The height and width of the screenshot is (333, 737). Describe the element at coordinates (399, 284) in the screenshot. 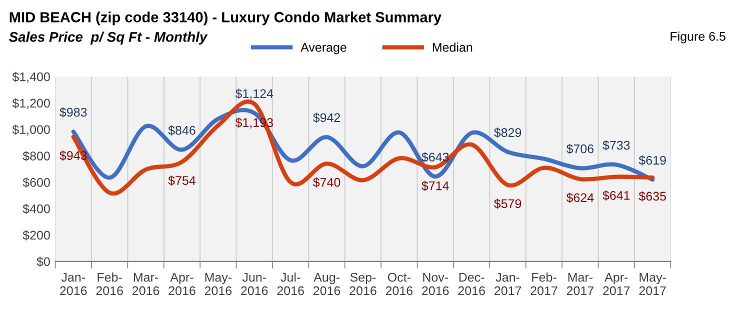

I see `x-tick-label: Oct- 2016` at that location.